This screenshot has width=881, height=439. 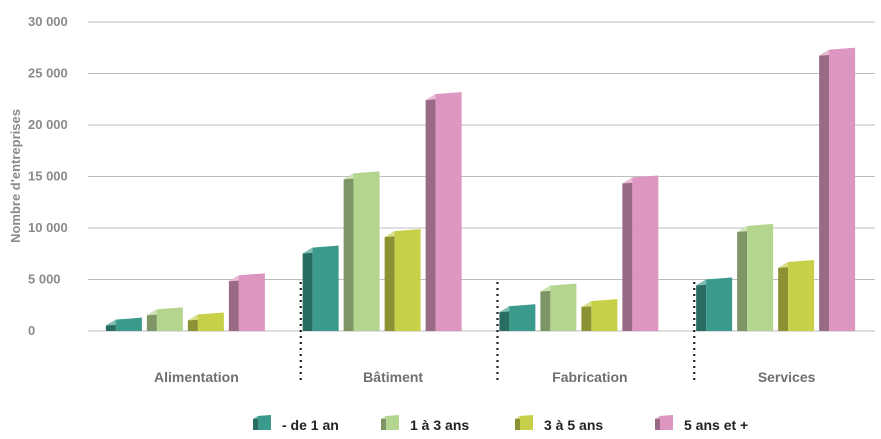 I want to click on legend-label: 3 à 5 ans, so click(x=573, y=425).